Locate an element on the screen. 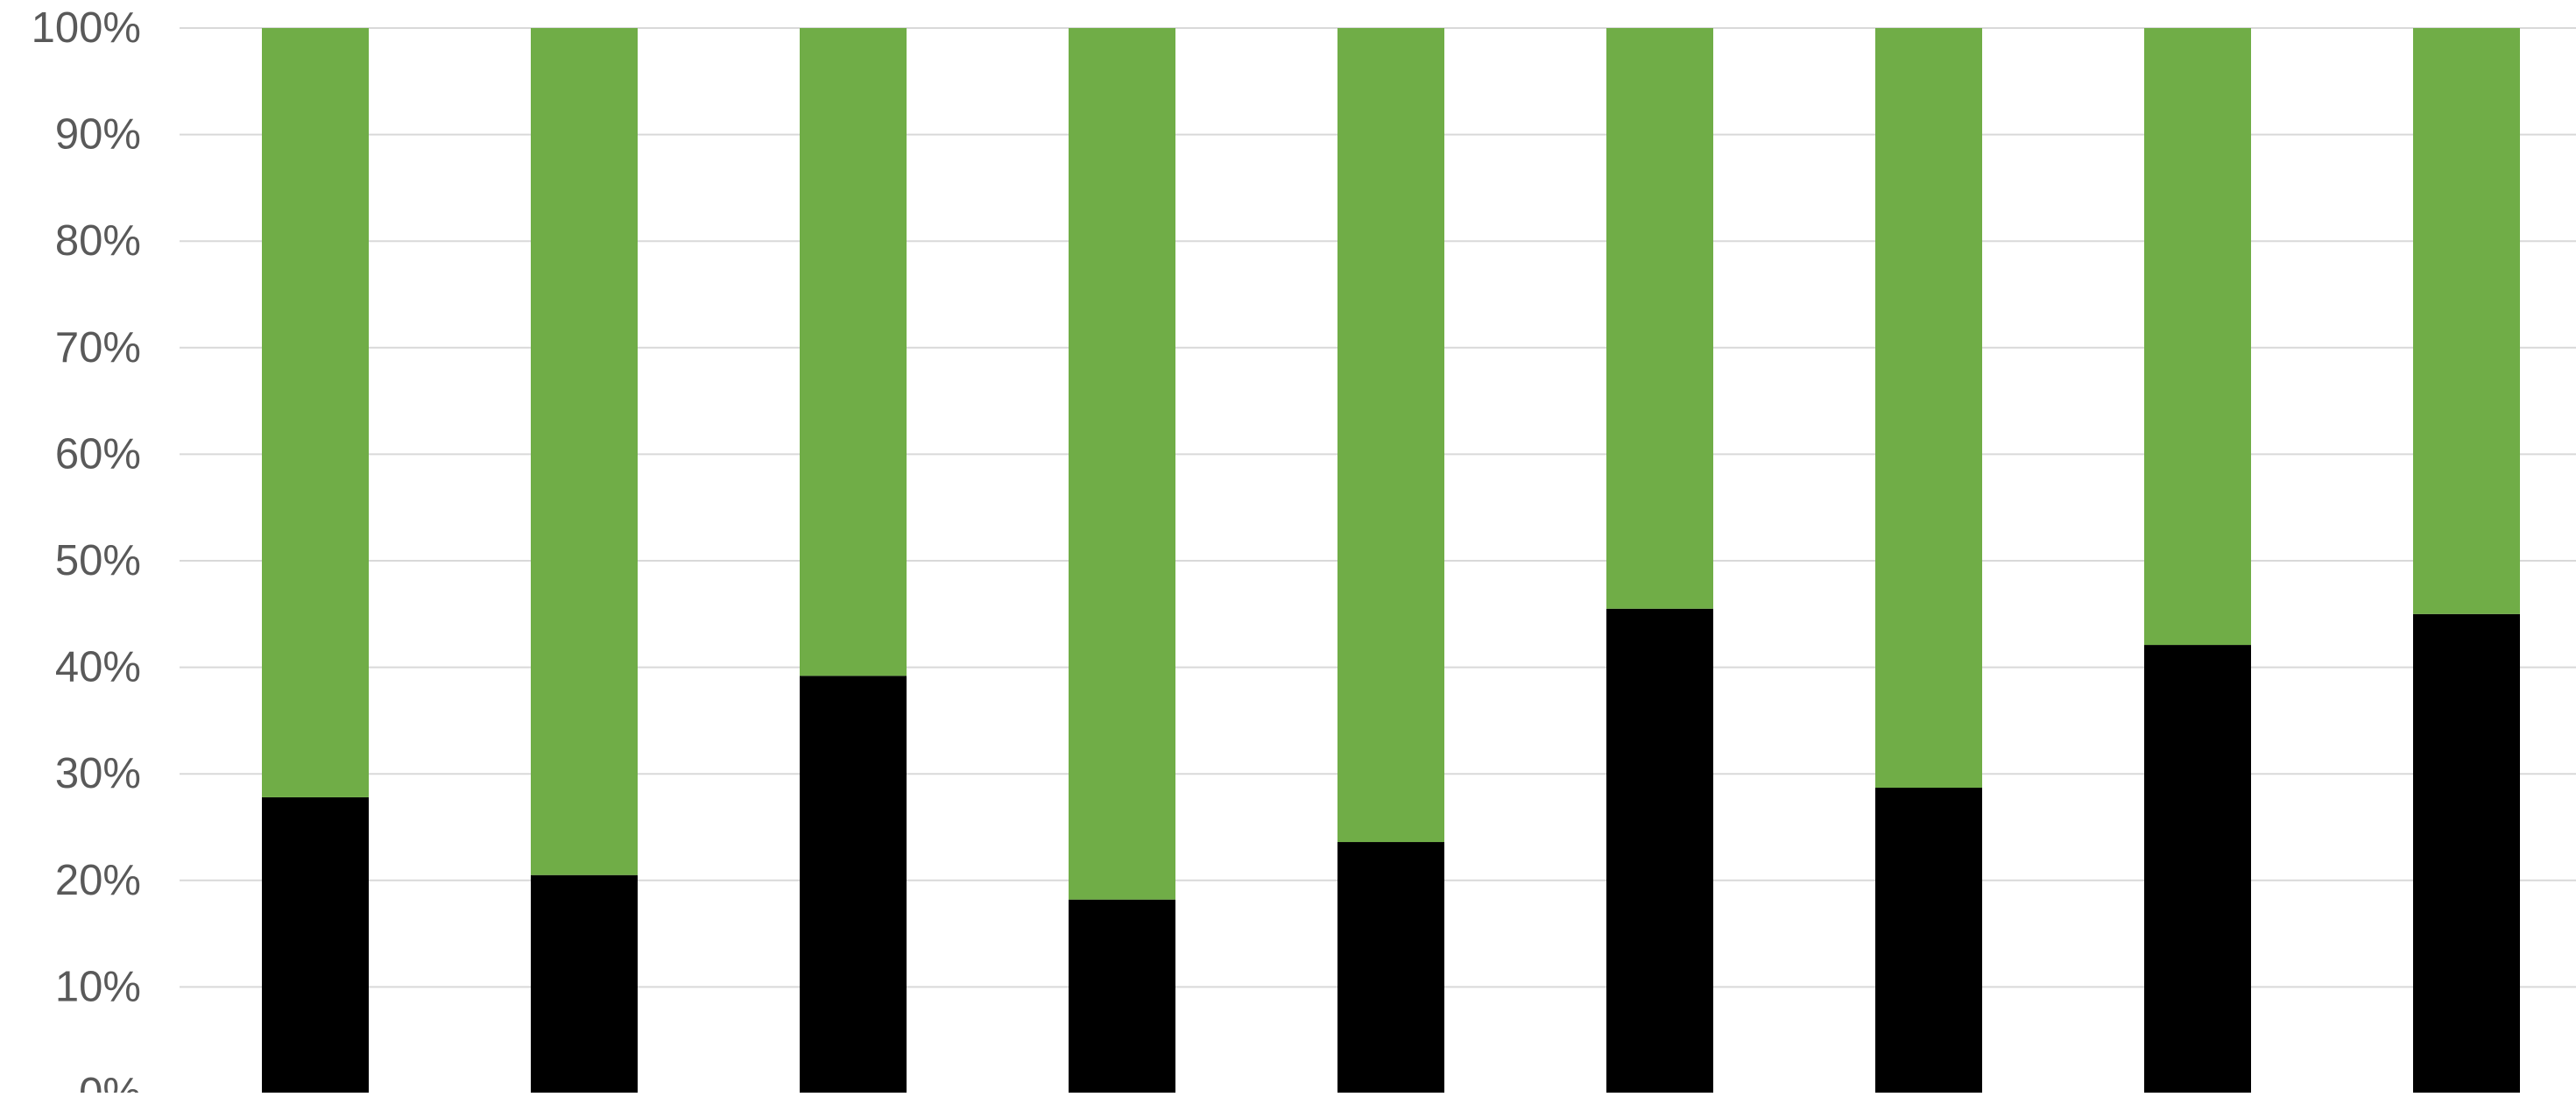 The image size is (2576, 1097). y-tick-label: 20% is located at coordinates (98, 880).